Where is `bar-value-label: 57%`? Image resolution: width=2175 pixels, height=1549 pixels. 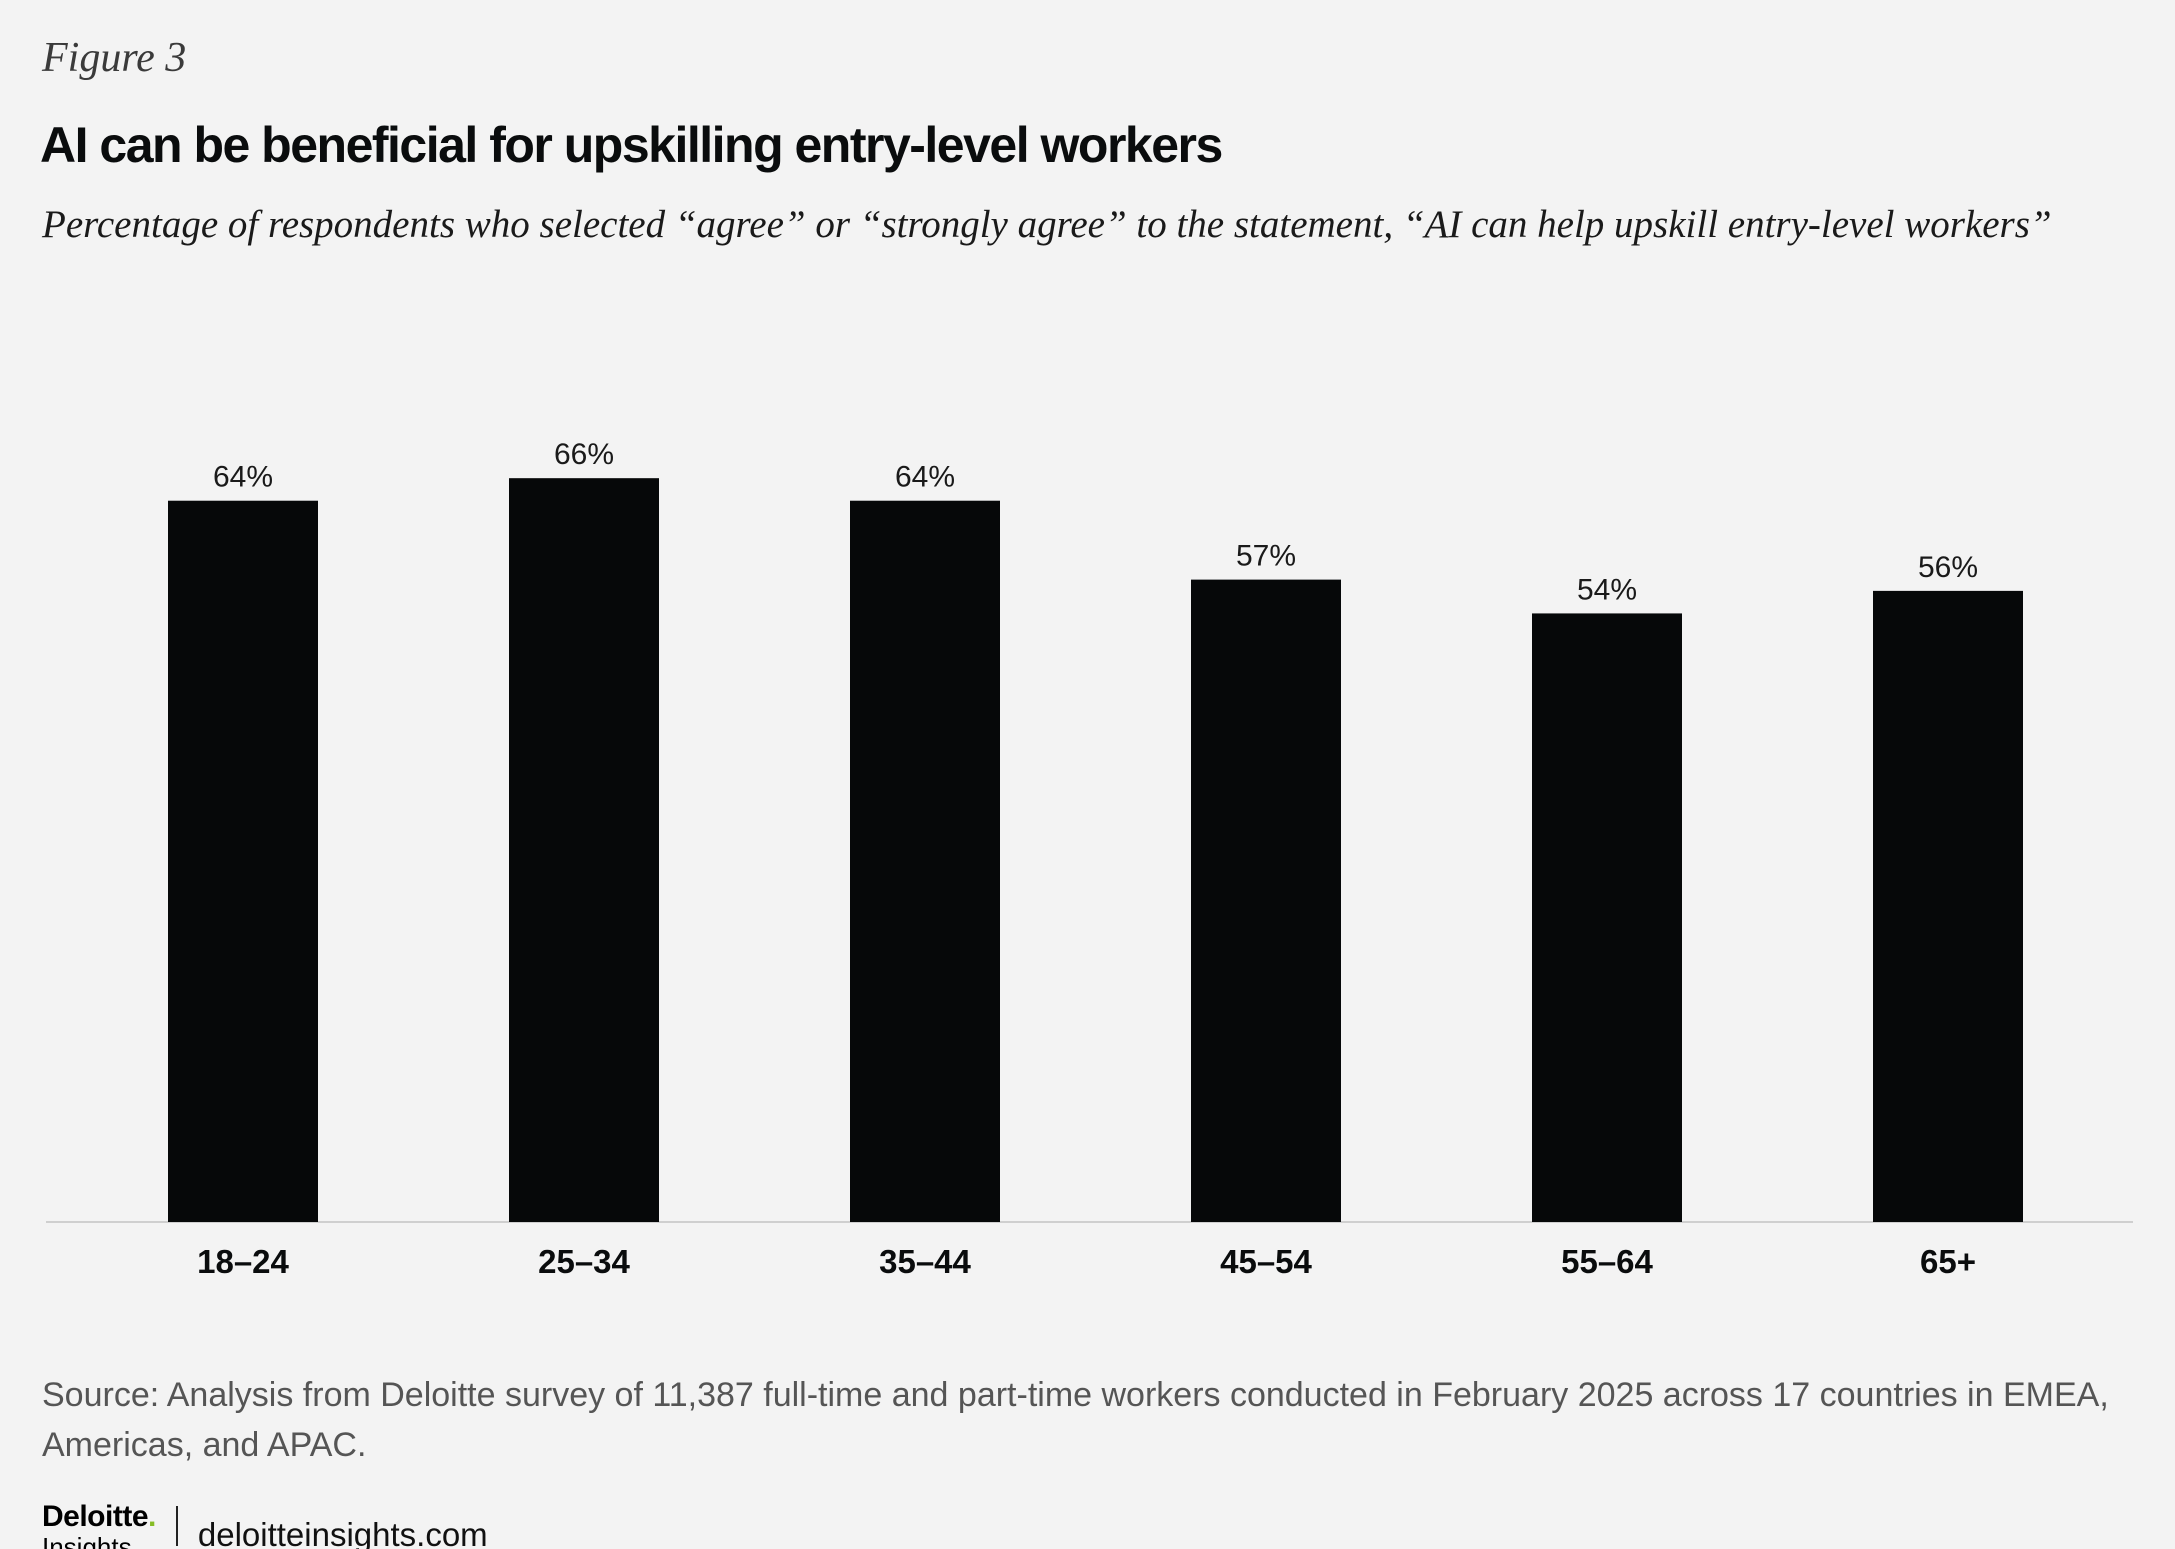 bar-value-label: 57% is located at coordinates (1266, 556).